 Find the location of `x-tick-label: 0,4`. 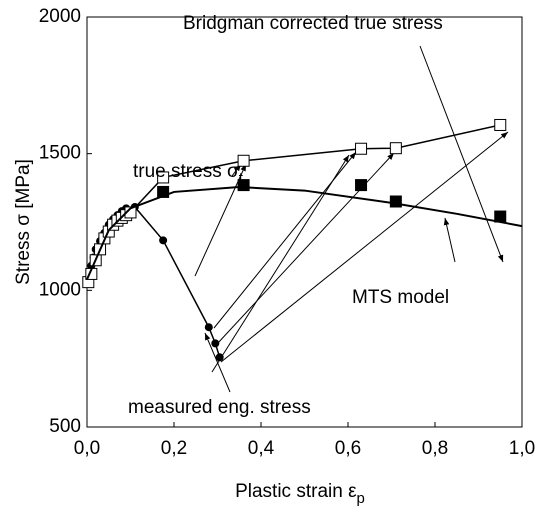

x-tick-label: 0,4 is located at coordinates (261, 448).